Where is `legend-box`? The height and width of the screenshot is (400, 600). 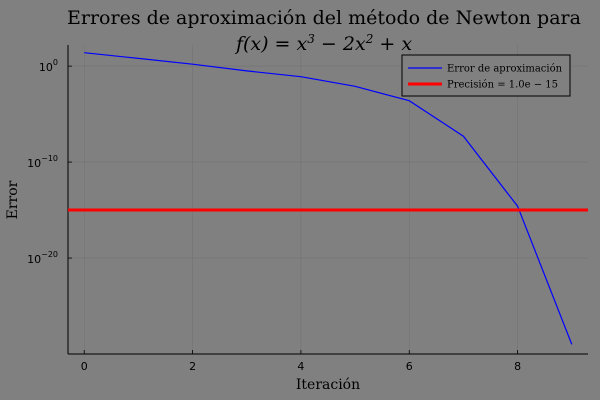
legend-box is located at coordinates (486, 75).